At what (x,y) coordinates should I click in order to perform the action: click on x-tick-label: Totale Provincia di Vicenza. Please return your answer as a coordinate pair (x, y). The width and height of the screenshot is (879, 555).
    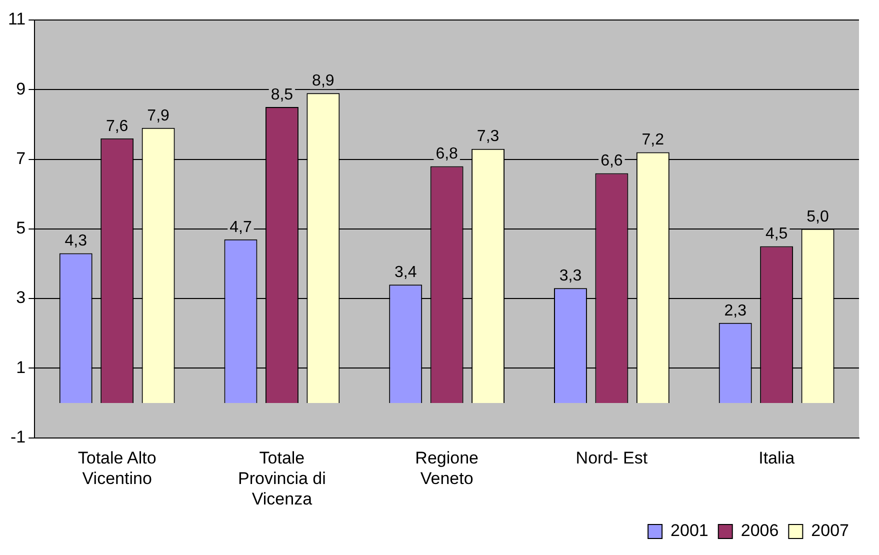
    Looking at the image, I should click on (282, 478).